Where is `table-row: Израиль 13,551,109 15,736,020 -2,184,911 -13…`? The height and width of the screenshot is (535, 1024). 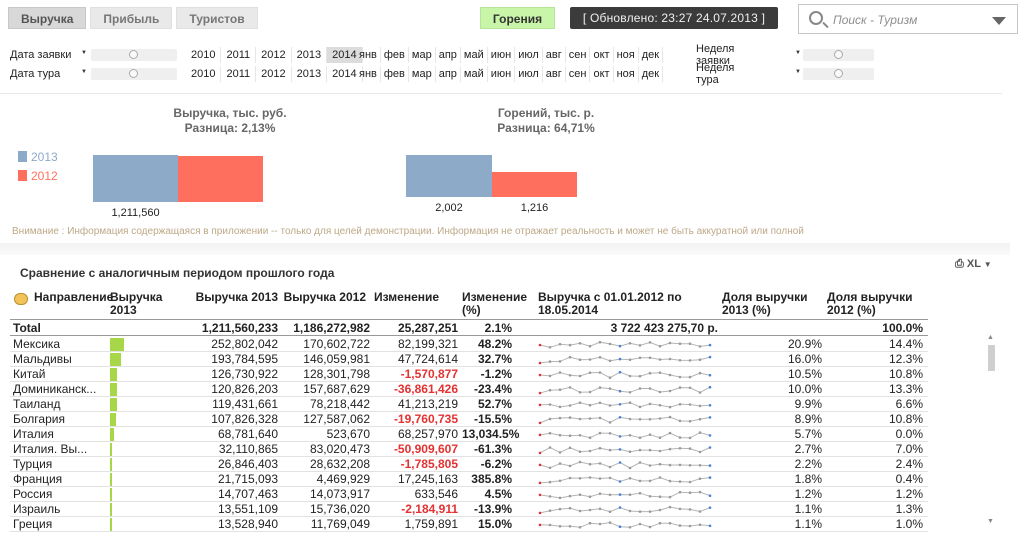
table-row: Израиль 13,551,109 15,736,020 -2,184,911 -13… is located at coordinates (469, 509).